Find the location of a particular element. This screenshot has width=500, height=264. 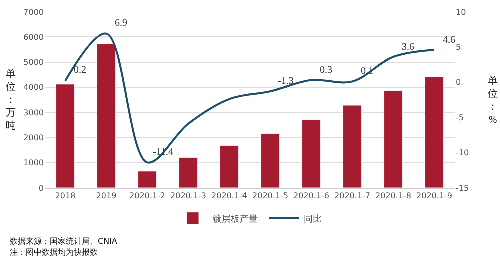

y-tick-label: 3000 is located at coordinates (34, 113).